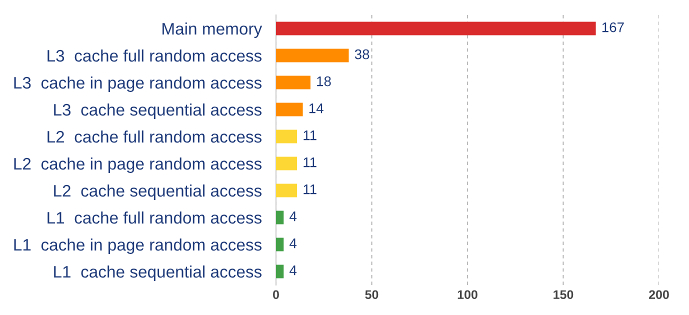  I want to click on x-tick-label: 100, so click(468, 295).